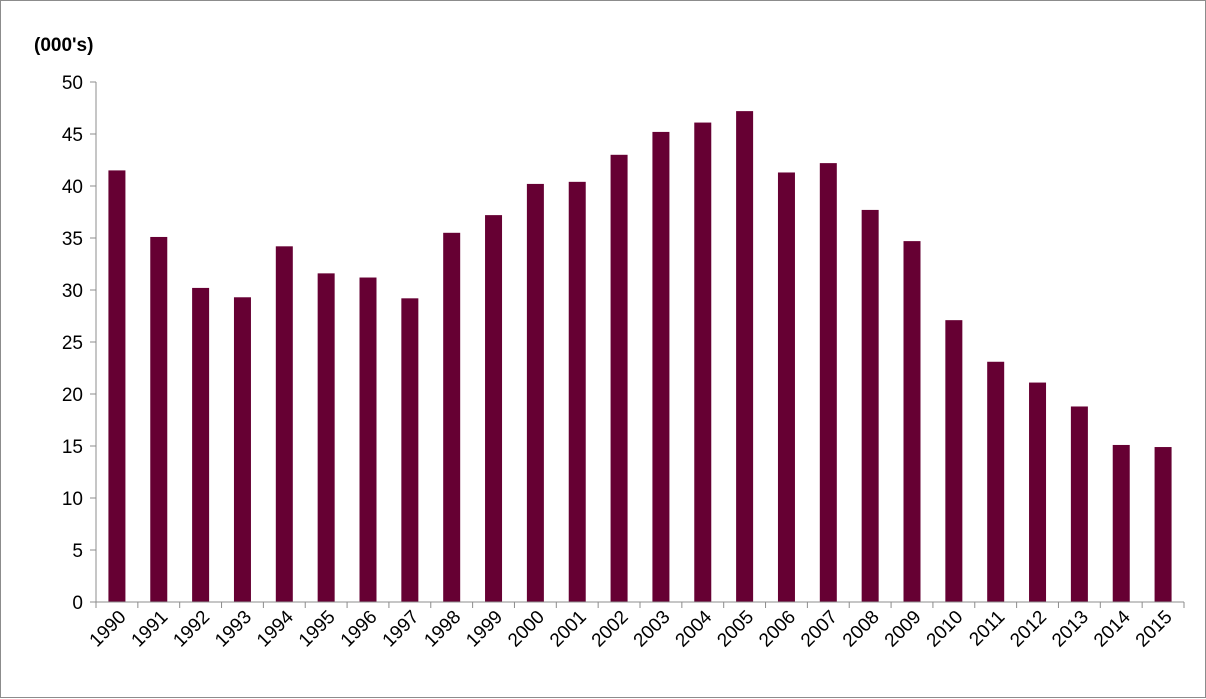 This screenshot has width=1206, height=699. What do you see at coordinates (242, 449) in the screenshot?
I see `bar-1993` at bounding box center [242, 449].